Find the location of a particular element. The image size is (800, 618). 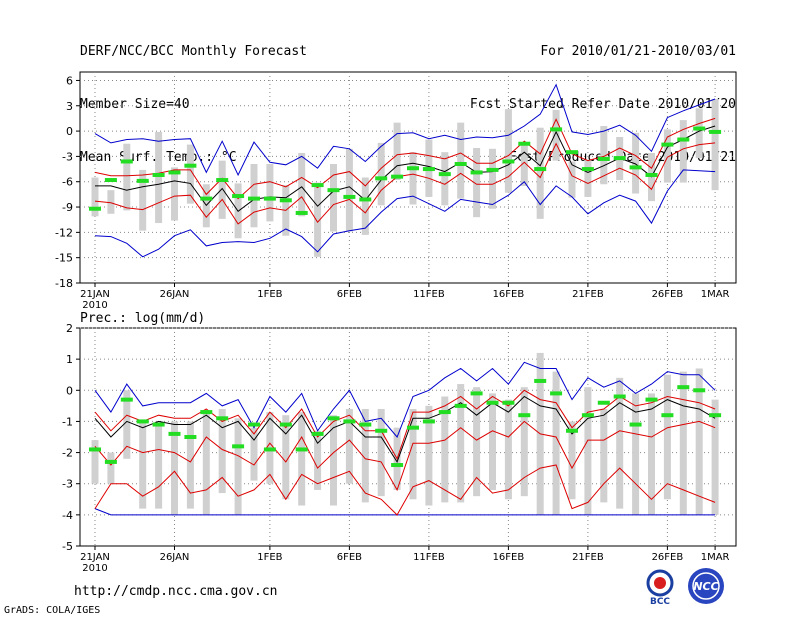

panel0-xtick-label: 21FEB is located at coordinates (588, 294).